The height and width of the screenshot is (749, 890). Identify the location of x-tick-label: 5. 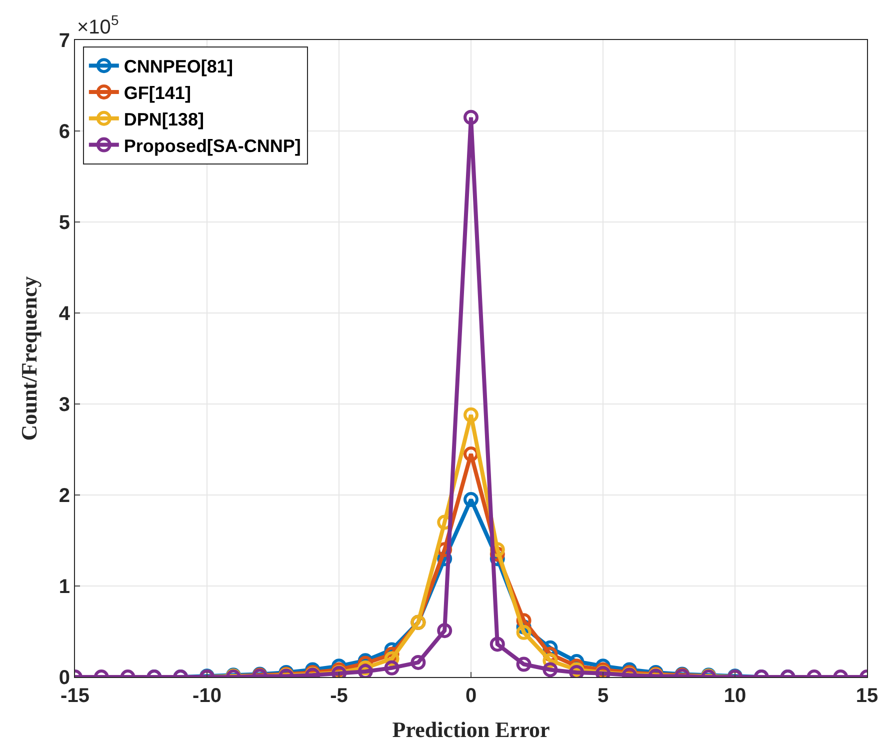
(603, 696).